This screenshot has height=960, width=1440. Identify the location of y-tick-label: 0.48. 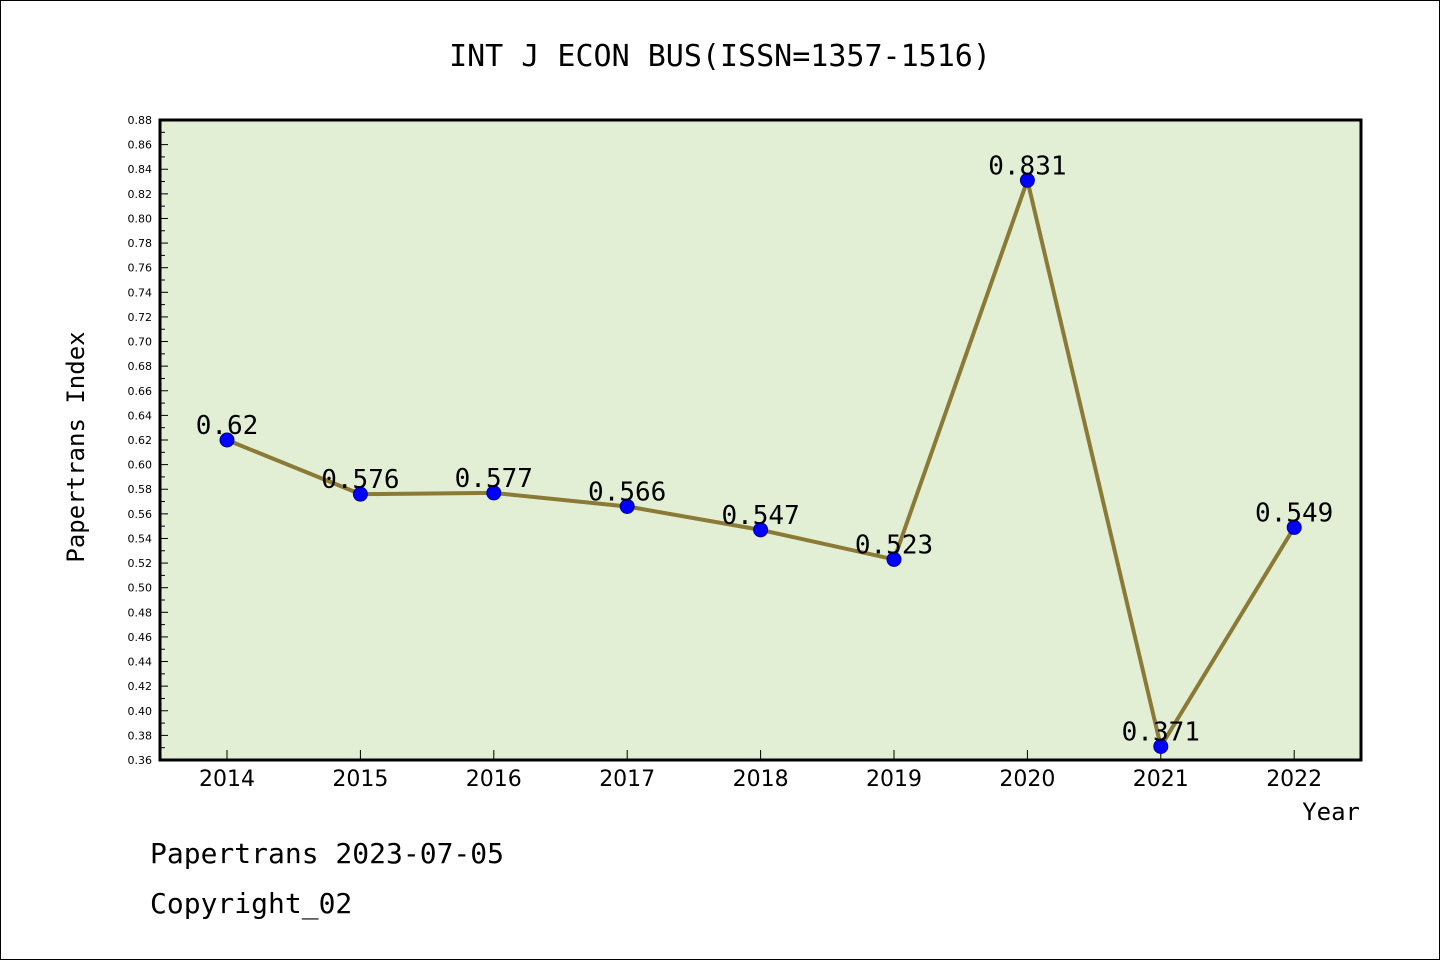
(140, 612).